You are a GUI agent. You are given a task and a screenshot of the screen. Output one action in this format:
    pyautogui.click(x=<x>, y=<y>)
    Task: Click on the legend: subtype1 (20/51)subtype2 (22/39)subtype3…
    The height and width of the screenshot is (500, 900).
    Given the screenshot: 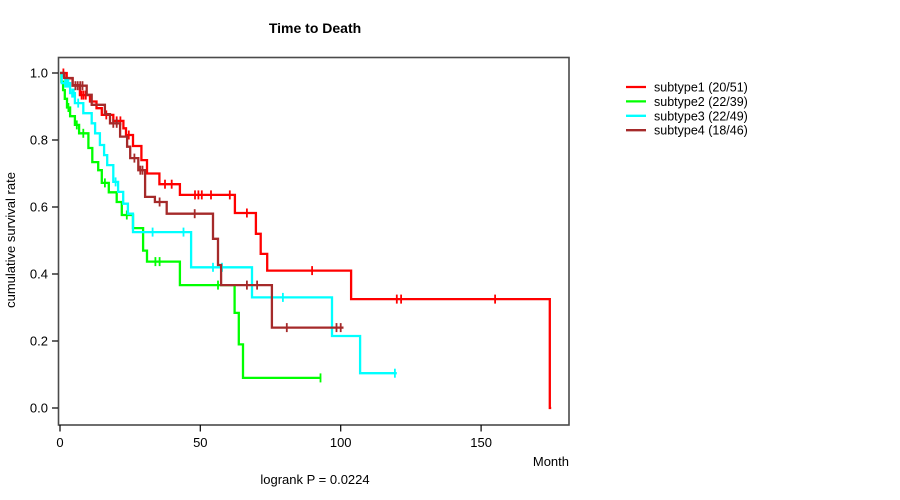 What is the action you would take?
    pyautogui.click(x=687, y=109)
    